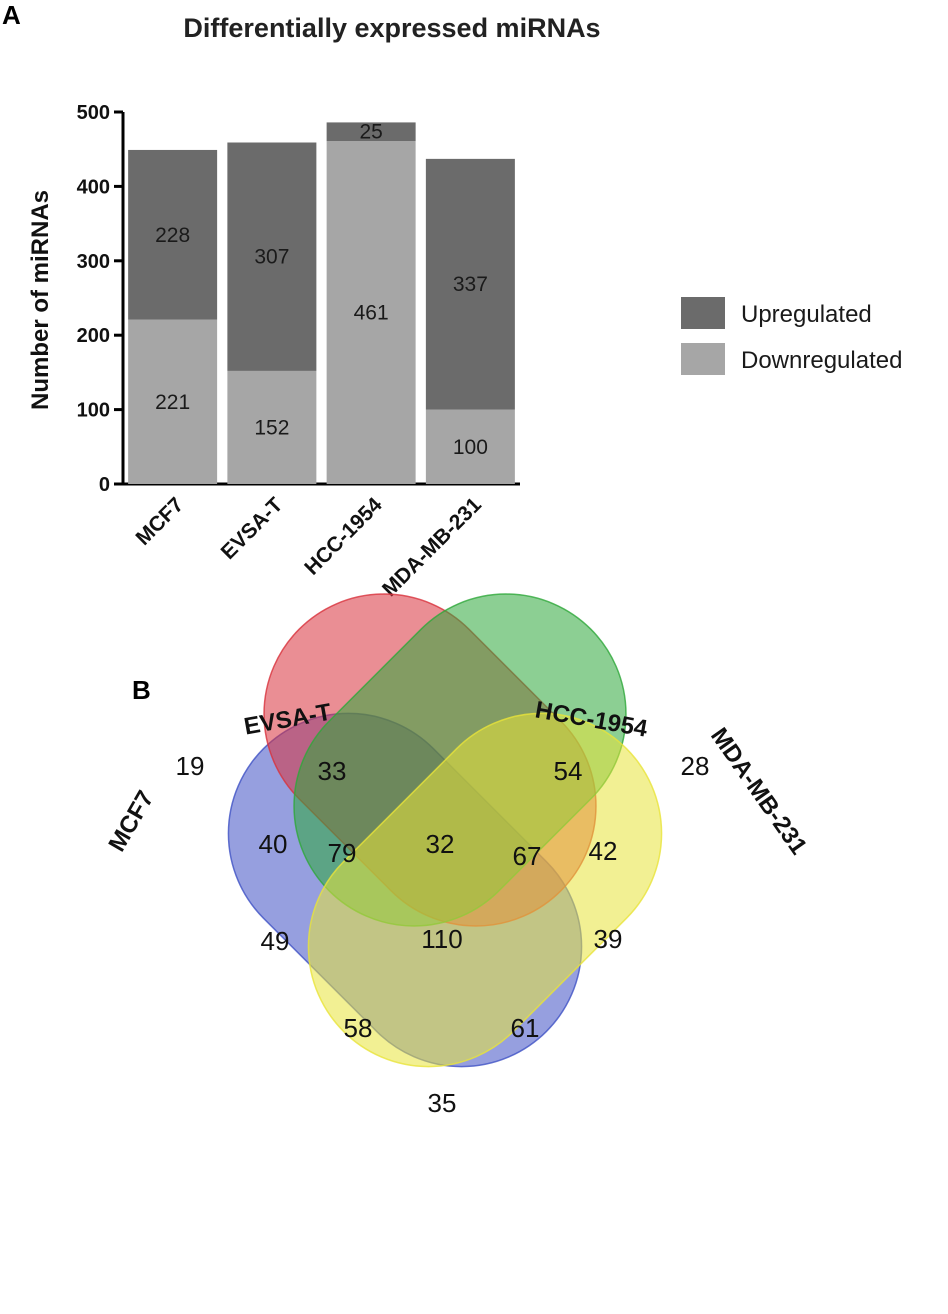 The height and width of the screenshot is (1314, 948). I want to click on bar-value-label: 152, so click(271, 427).